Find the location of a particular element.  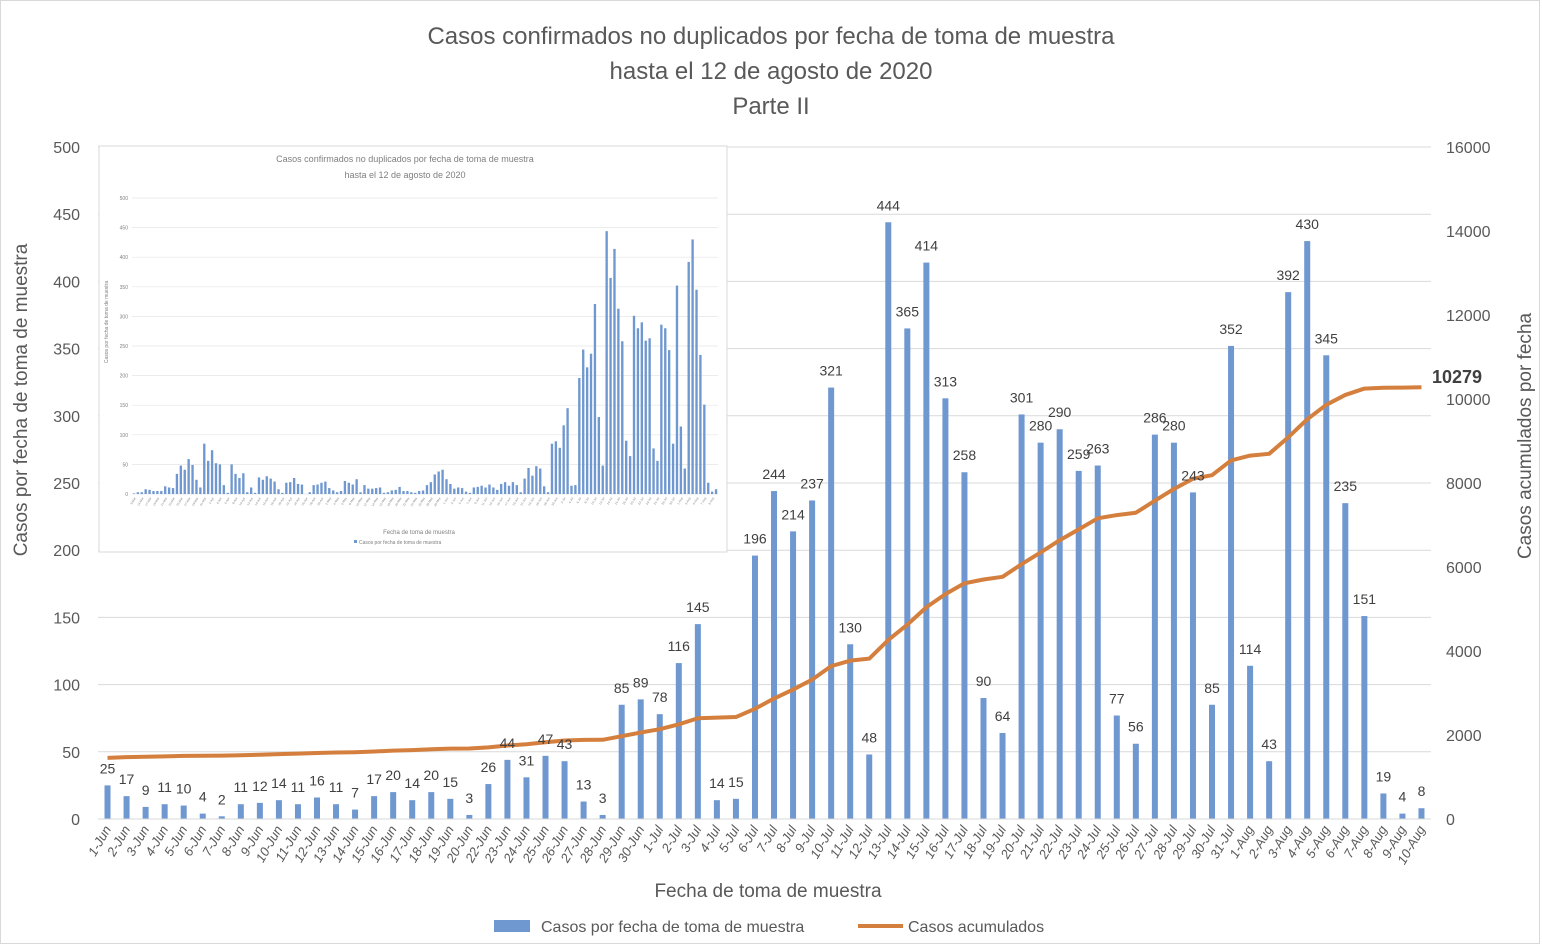

bar-data-label: 243 is located at coordinates (1193, 475).